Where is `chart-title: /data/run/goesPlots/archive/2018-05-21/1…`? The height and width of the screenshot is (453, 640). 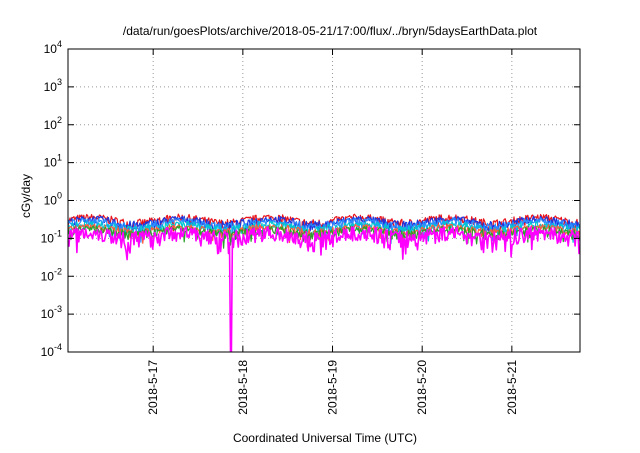 chart-title: /data/run/goesPlots/archive/2018-05-21/1… is located at coordinates (330, 31).